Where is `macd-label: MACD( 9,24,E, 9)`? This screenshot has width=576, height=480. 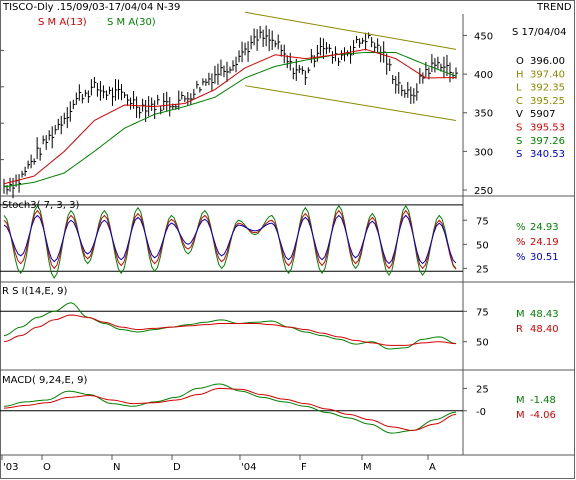 macd-label: MACD( 9,24,E, 9) is located at coordinates (45, 380).